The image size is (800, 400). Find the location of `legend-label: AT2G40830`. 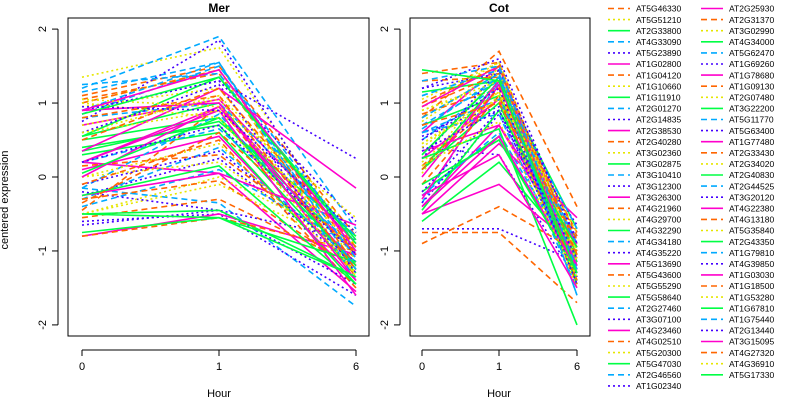

legend-label: AT2G40830 is located at coordinates (751, 175).